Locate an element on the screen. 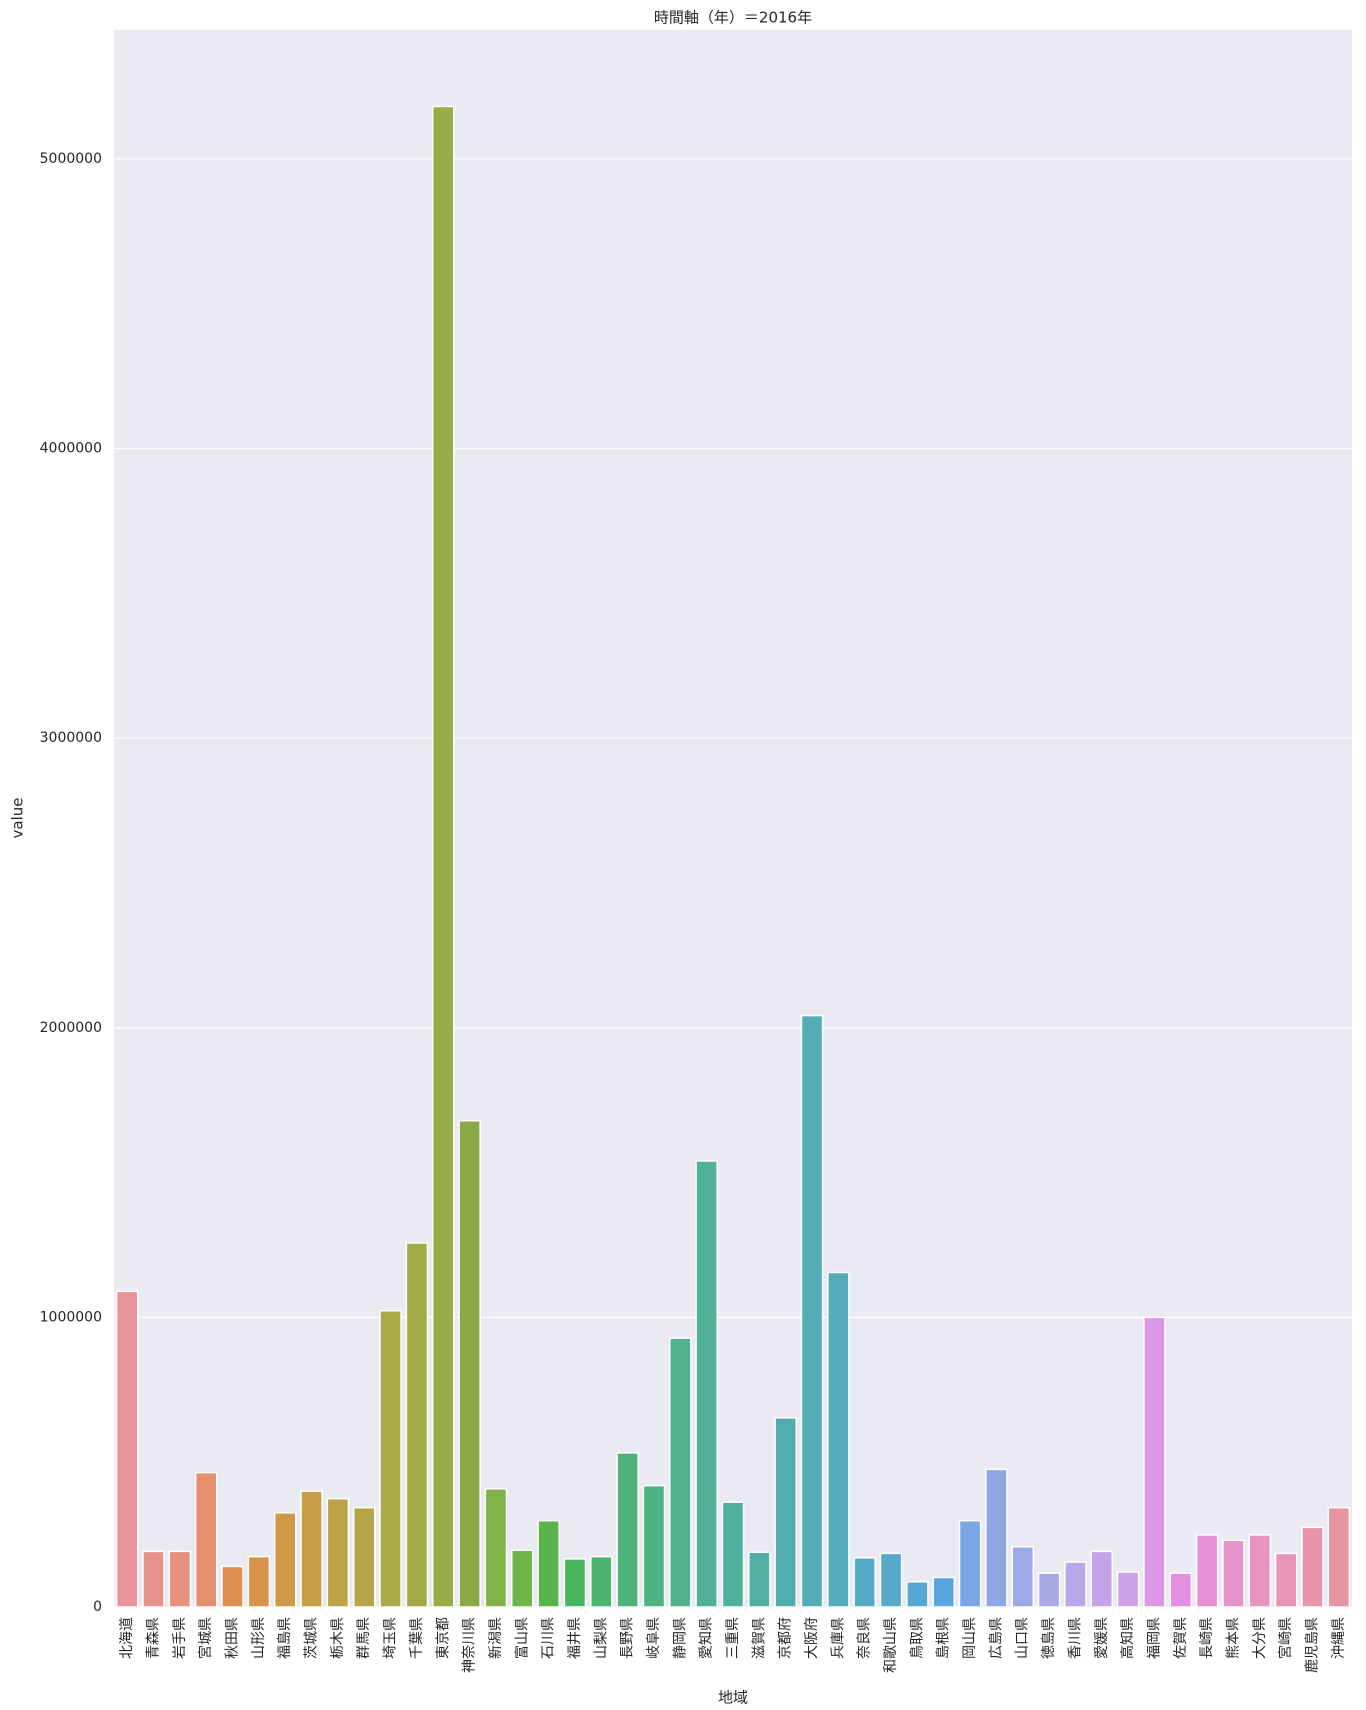  x-tick-label: 愛媛県 is located at coordinates (1102, 1638).